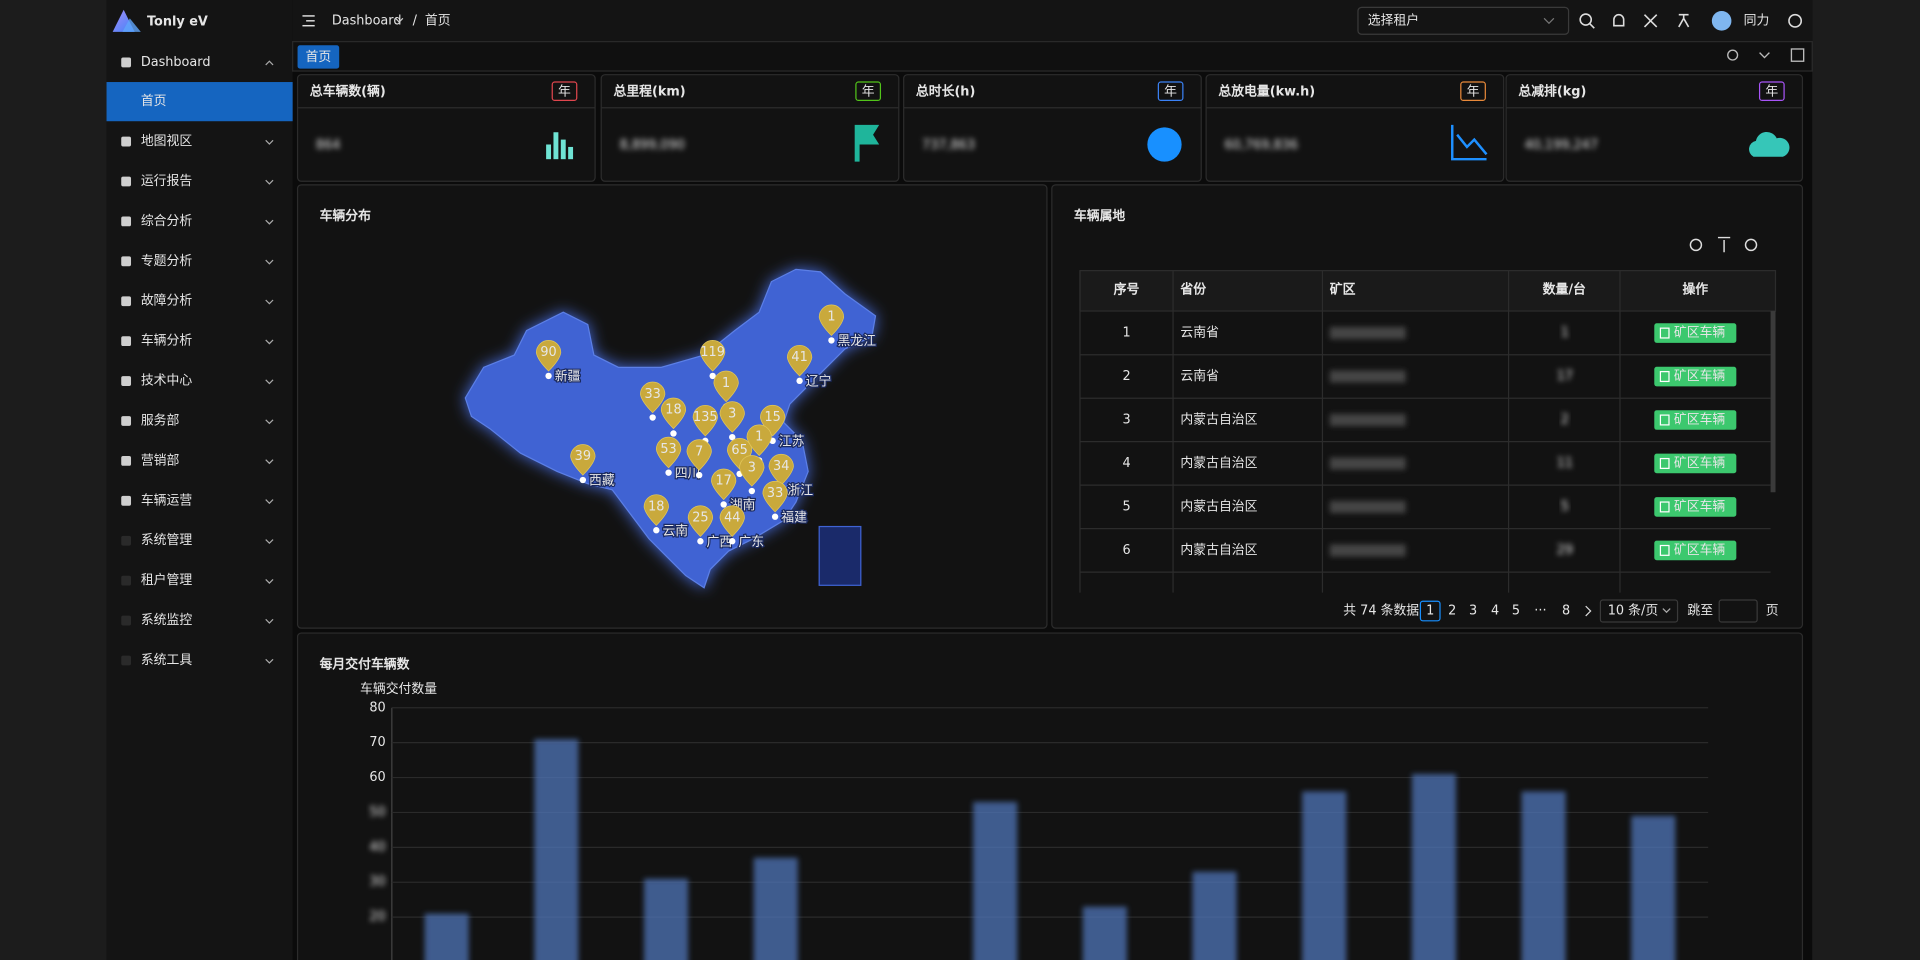  What do you see at coordinates (167, 221) in the screenshot?
I see `menu-item: 综合分析` at bounding box center [167, 221].